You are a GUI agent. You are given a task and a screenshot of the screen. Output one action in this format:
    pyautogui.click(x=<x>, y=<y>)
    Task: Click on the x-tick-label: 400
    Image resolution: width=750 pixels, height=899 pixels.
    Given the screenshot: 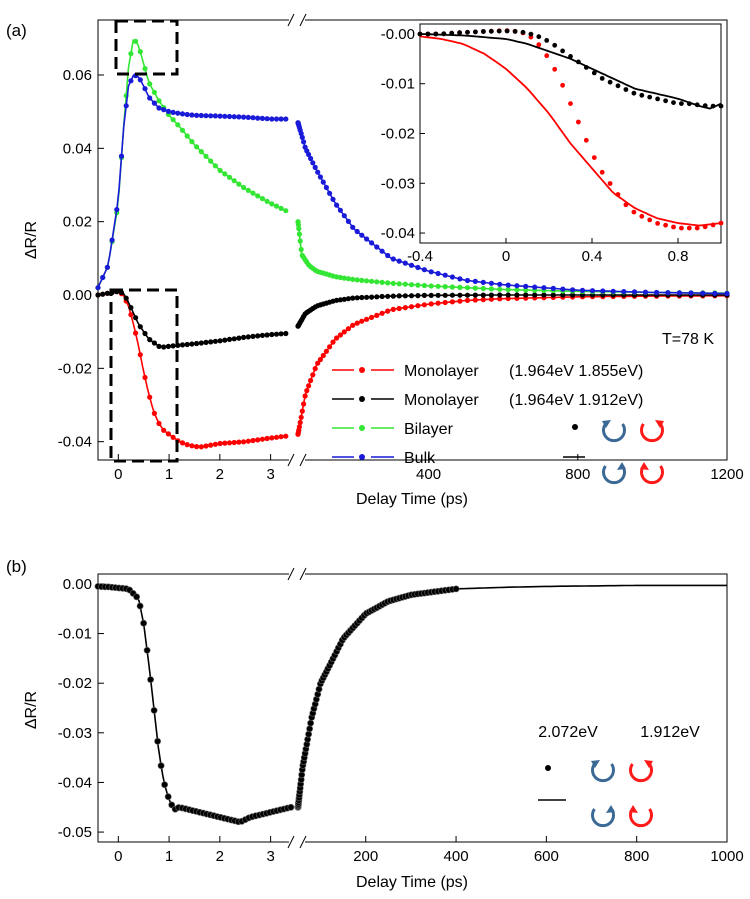 What is the action you would take?
    pyautogui.click(x=456, y=856)
    